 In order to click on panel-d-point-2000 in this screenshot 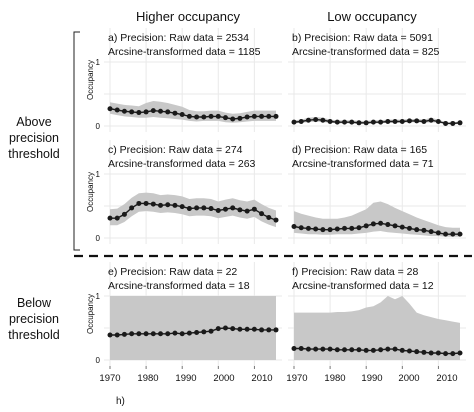, I will do `click(402, 227)`.